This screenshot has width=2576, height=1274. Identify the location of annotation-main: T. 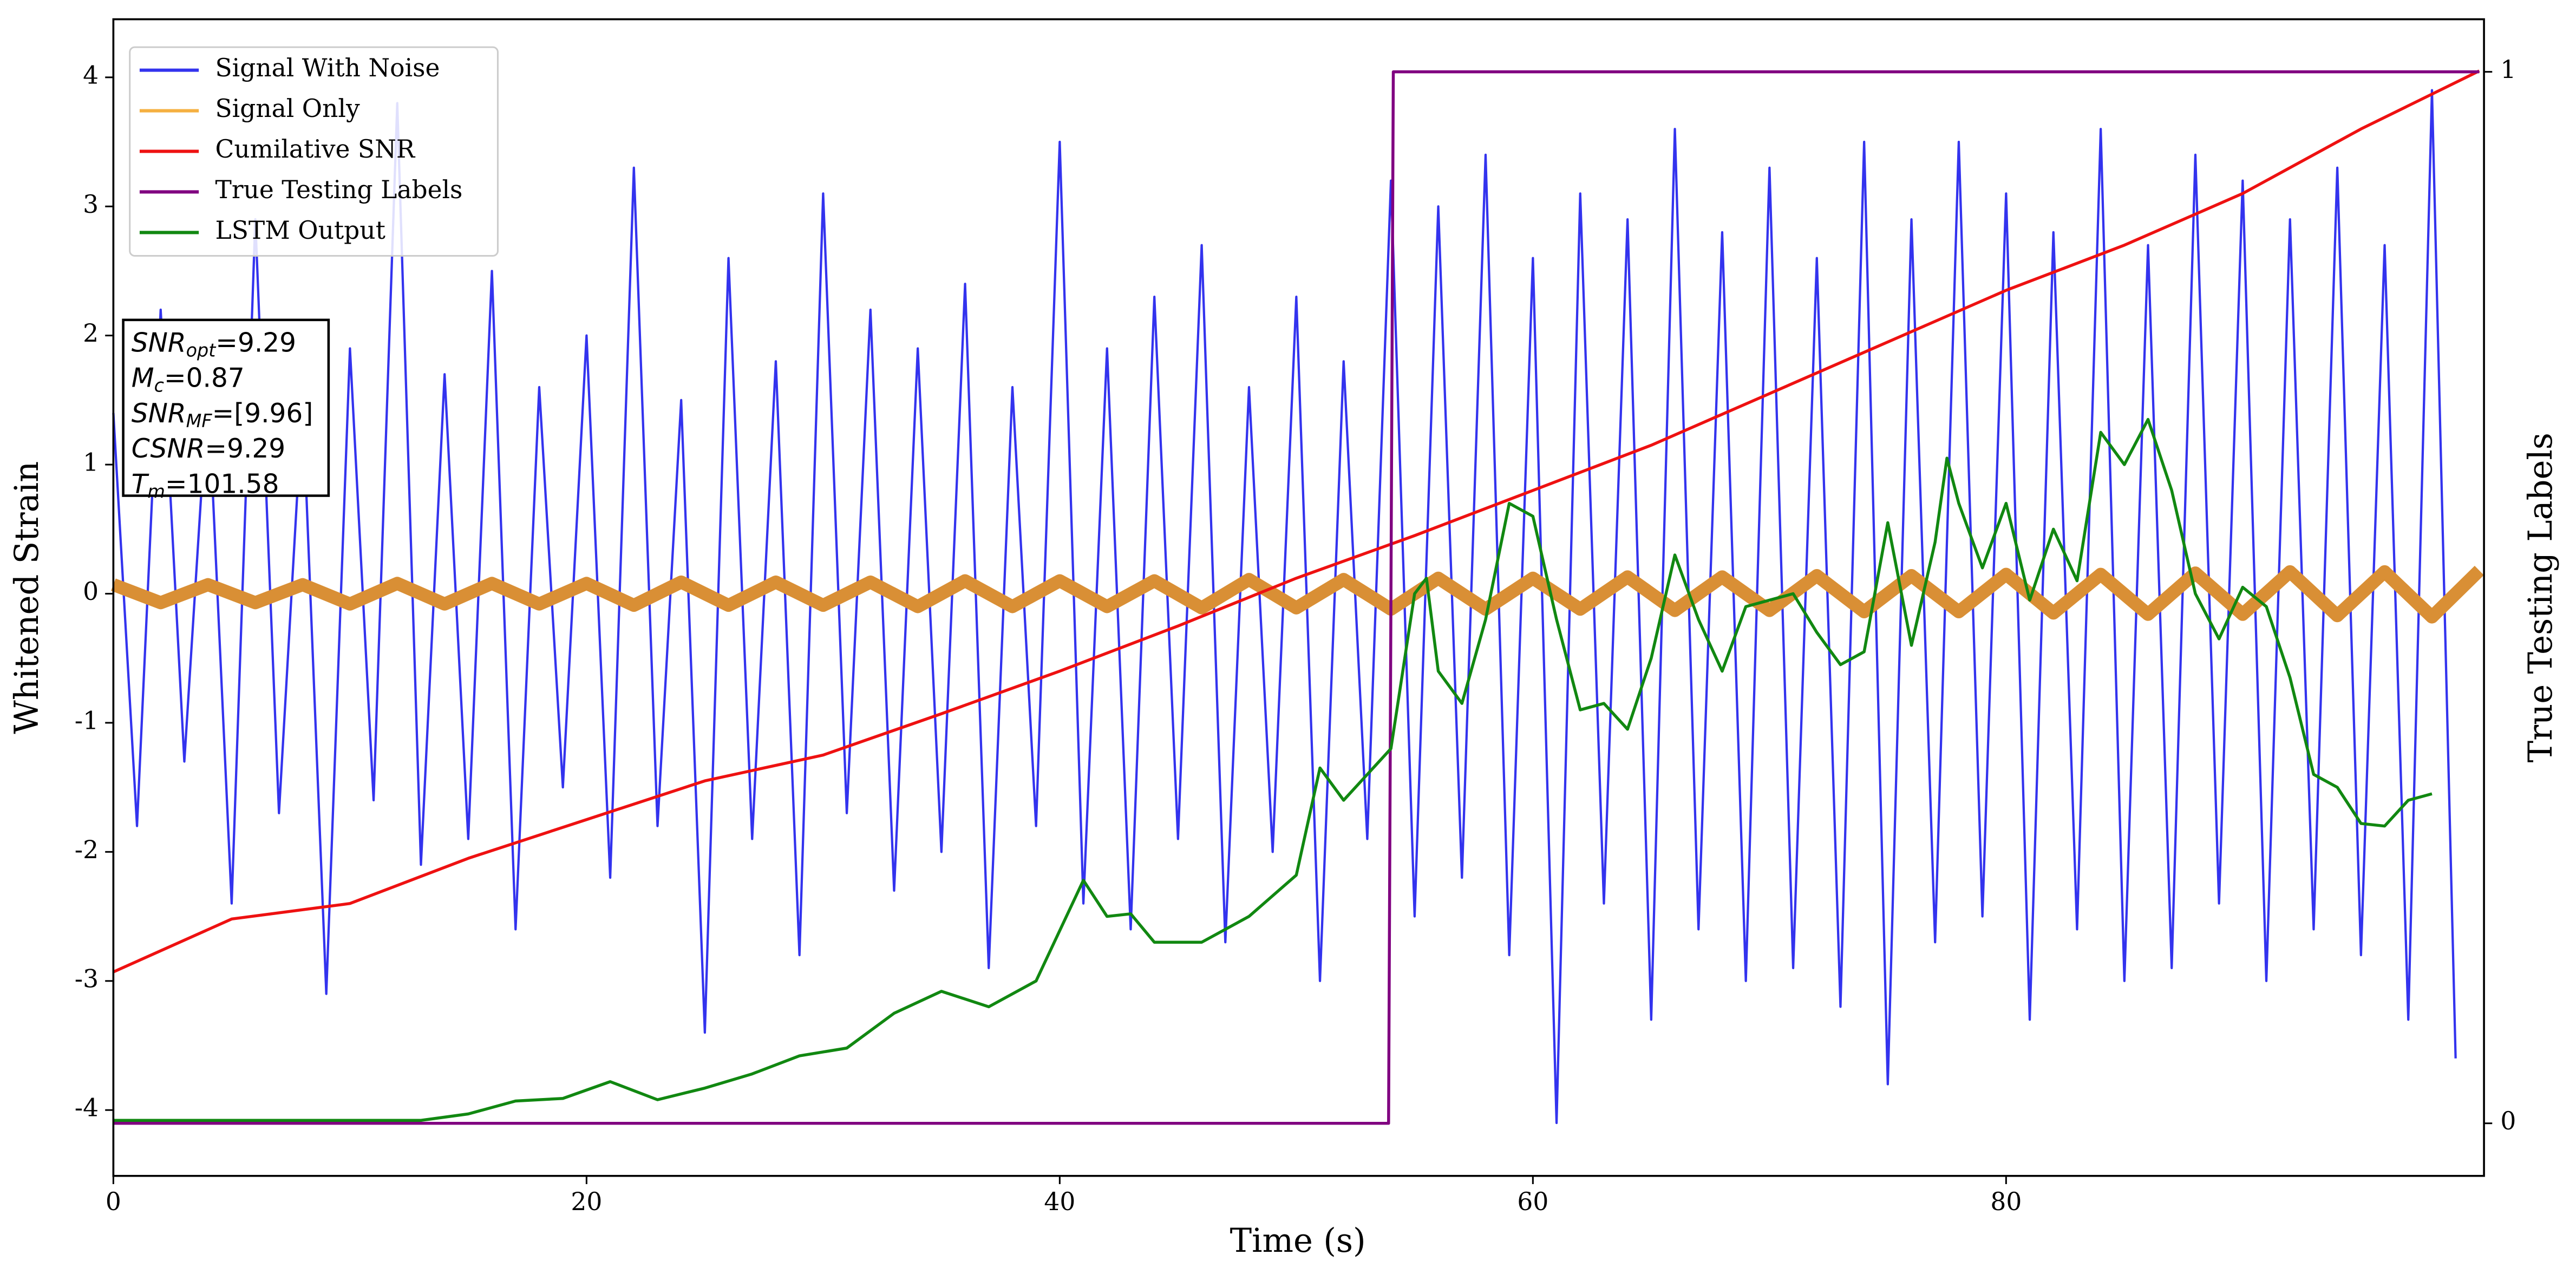
(140, 484).